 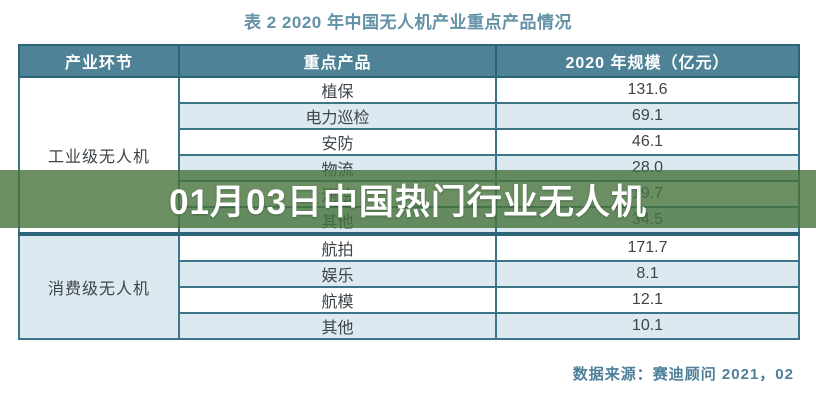 I want to click on category-cell: 消费级无人机, so click(x=99, y=286).